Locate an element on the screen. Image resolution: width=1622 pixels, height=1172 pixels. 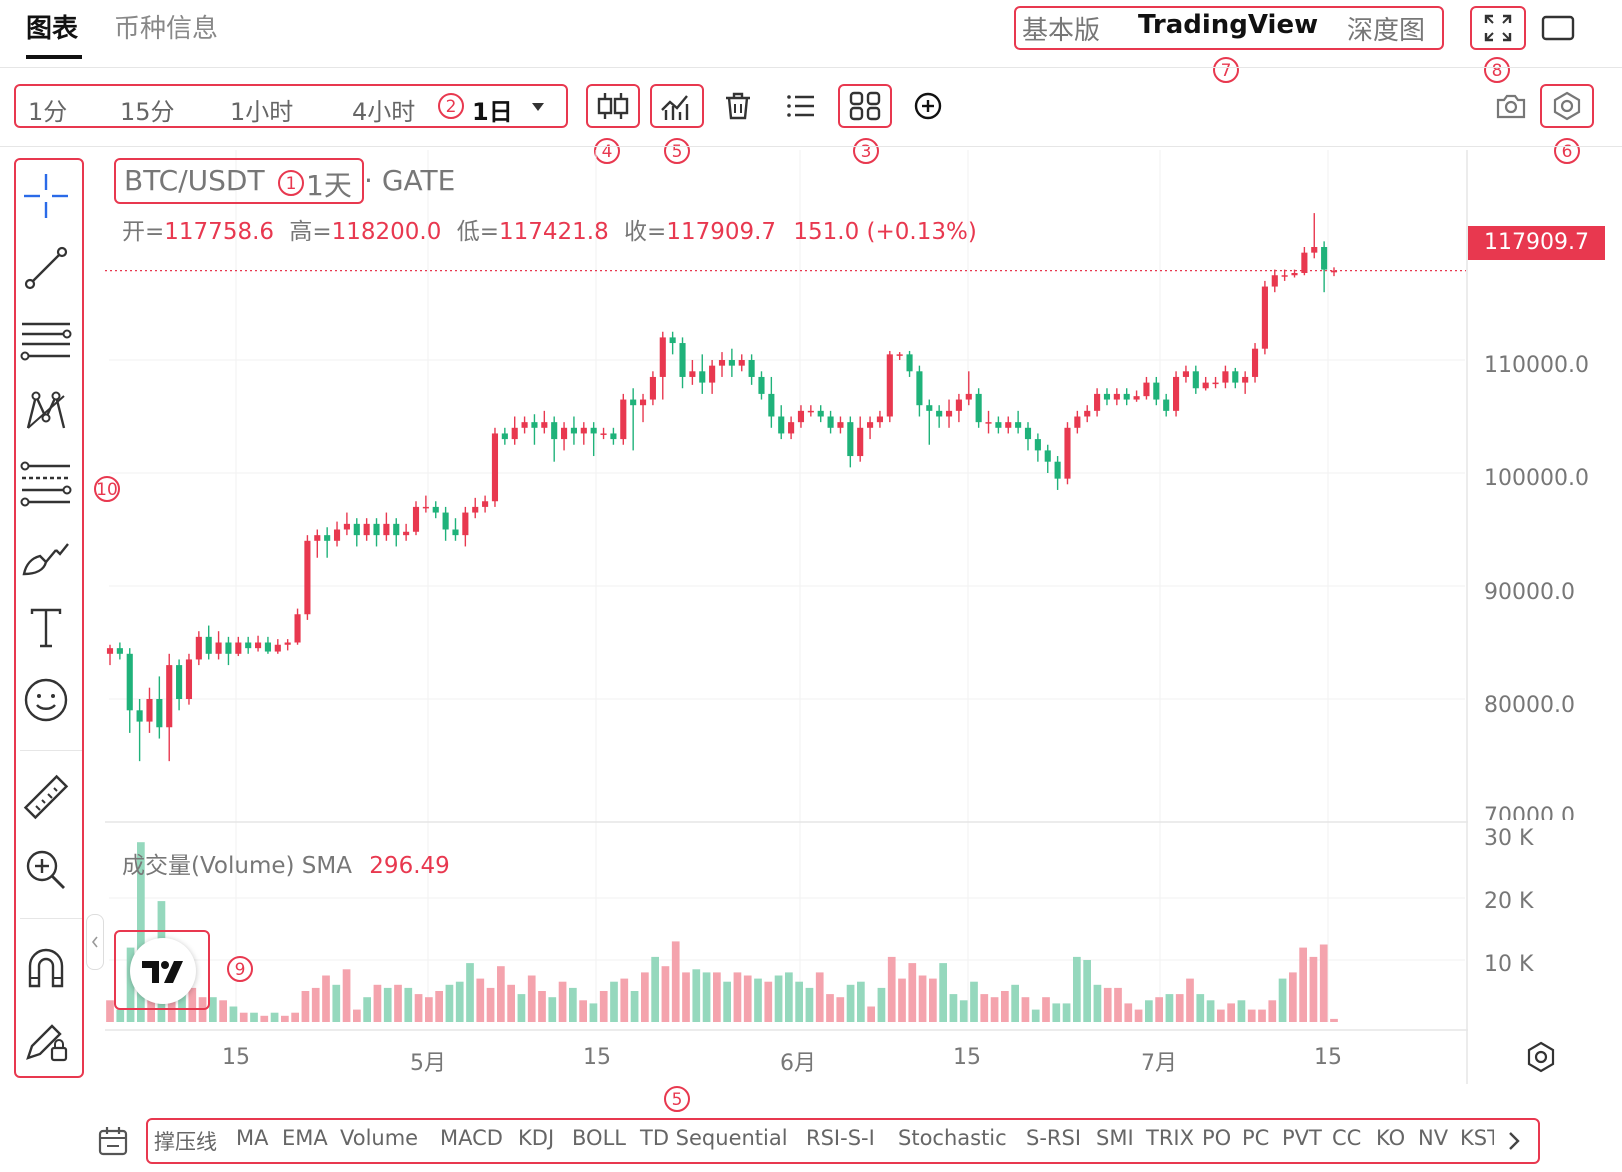
camera-icon is located at coordinates (1511, 106).